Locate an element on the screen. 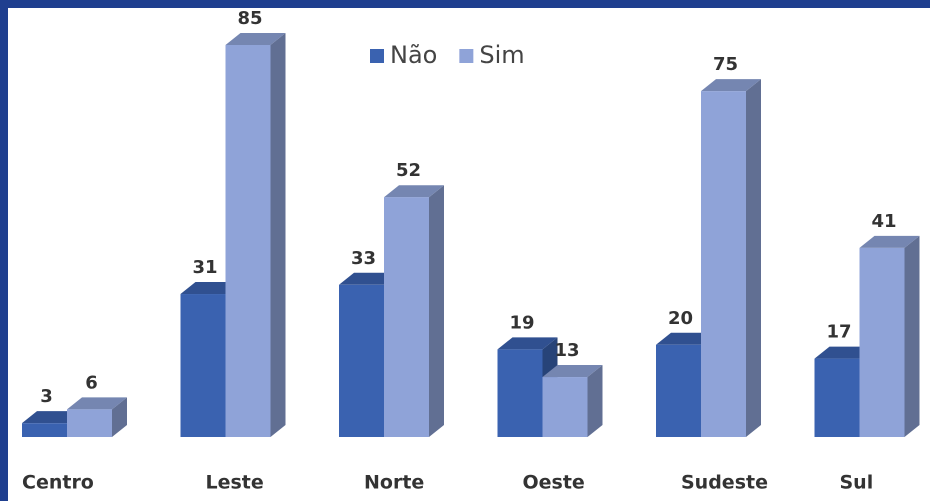 Image resolution: width=930 pixels, height=501 pixels. legend-label: Sim is located at coordinates (501, 55).